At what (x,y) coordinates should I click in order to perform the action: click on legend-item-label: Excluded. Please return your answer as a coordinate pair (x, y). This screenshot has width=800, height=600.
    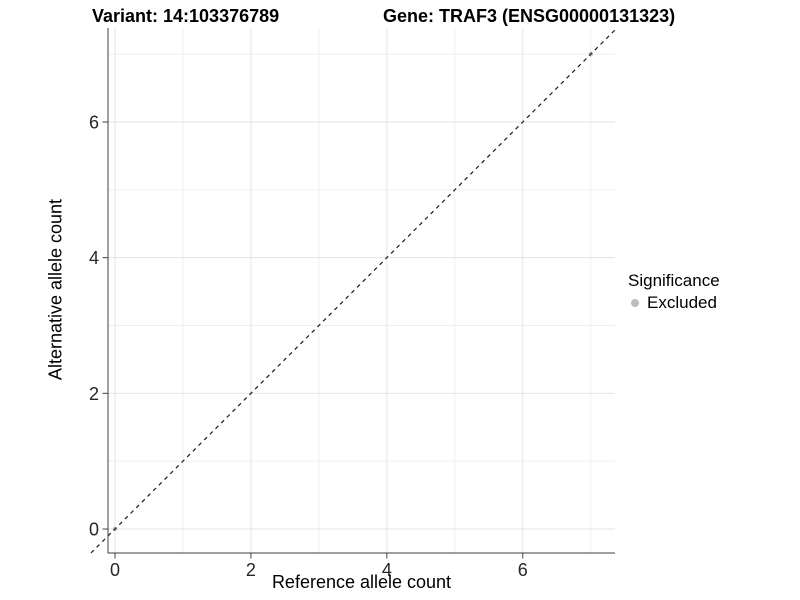
    Looking at the image, I should click on (682, 302).